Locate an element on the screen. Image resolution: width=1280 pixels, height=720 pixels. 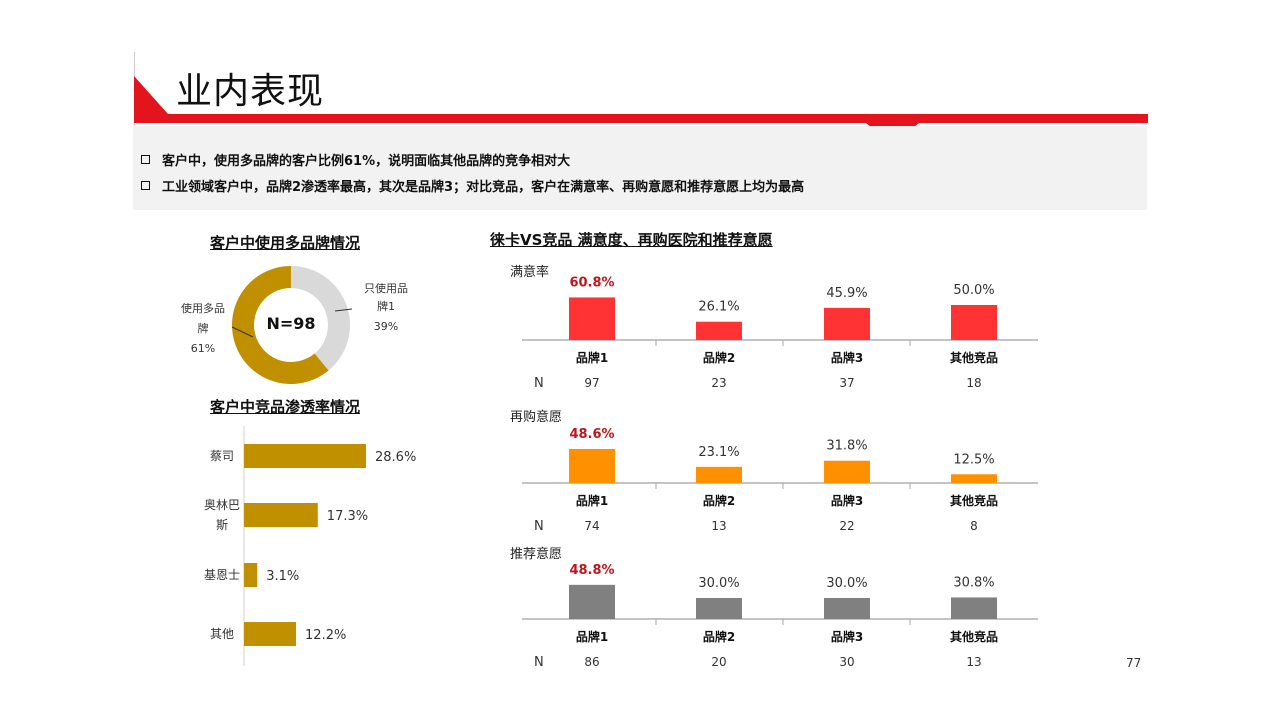
comparison-value-label: 50.0% is located at coordinates (973, 290).